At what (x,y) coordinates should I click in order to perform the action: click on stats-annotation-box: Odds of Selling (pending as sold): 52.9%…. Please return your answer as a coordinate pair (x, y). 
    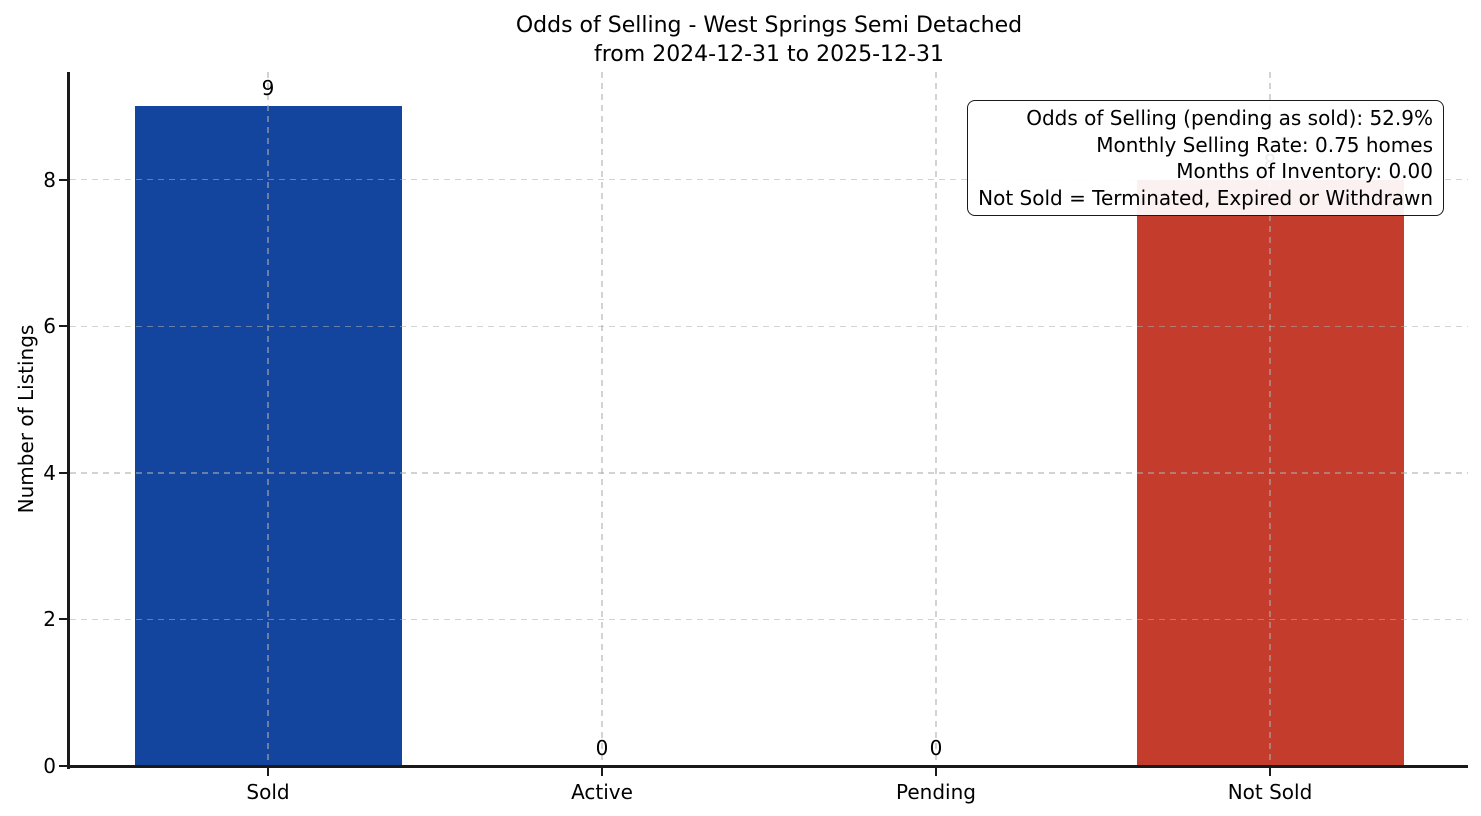
    Looking at the image, I should click on (1205, 158).